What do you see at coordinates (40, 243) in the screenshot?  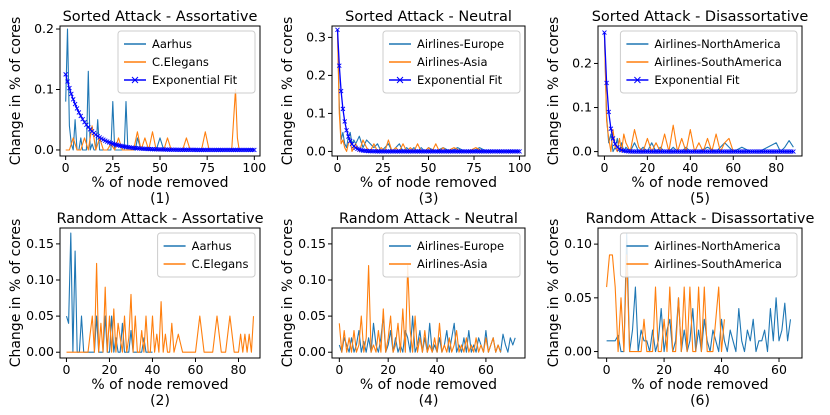 I see `y-tick-label: 0.15` at bounding box center [40, 243].